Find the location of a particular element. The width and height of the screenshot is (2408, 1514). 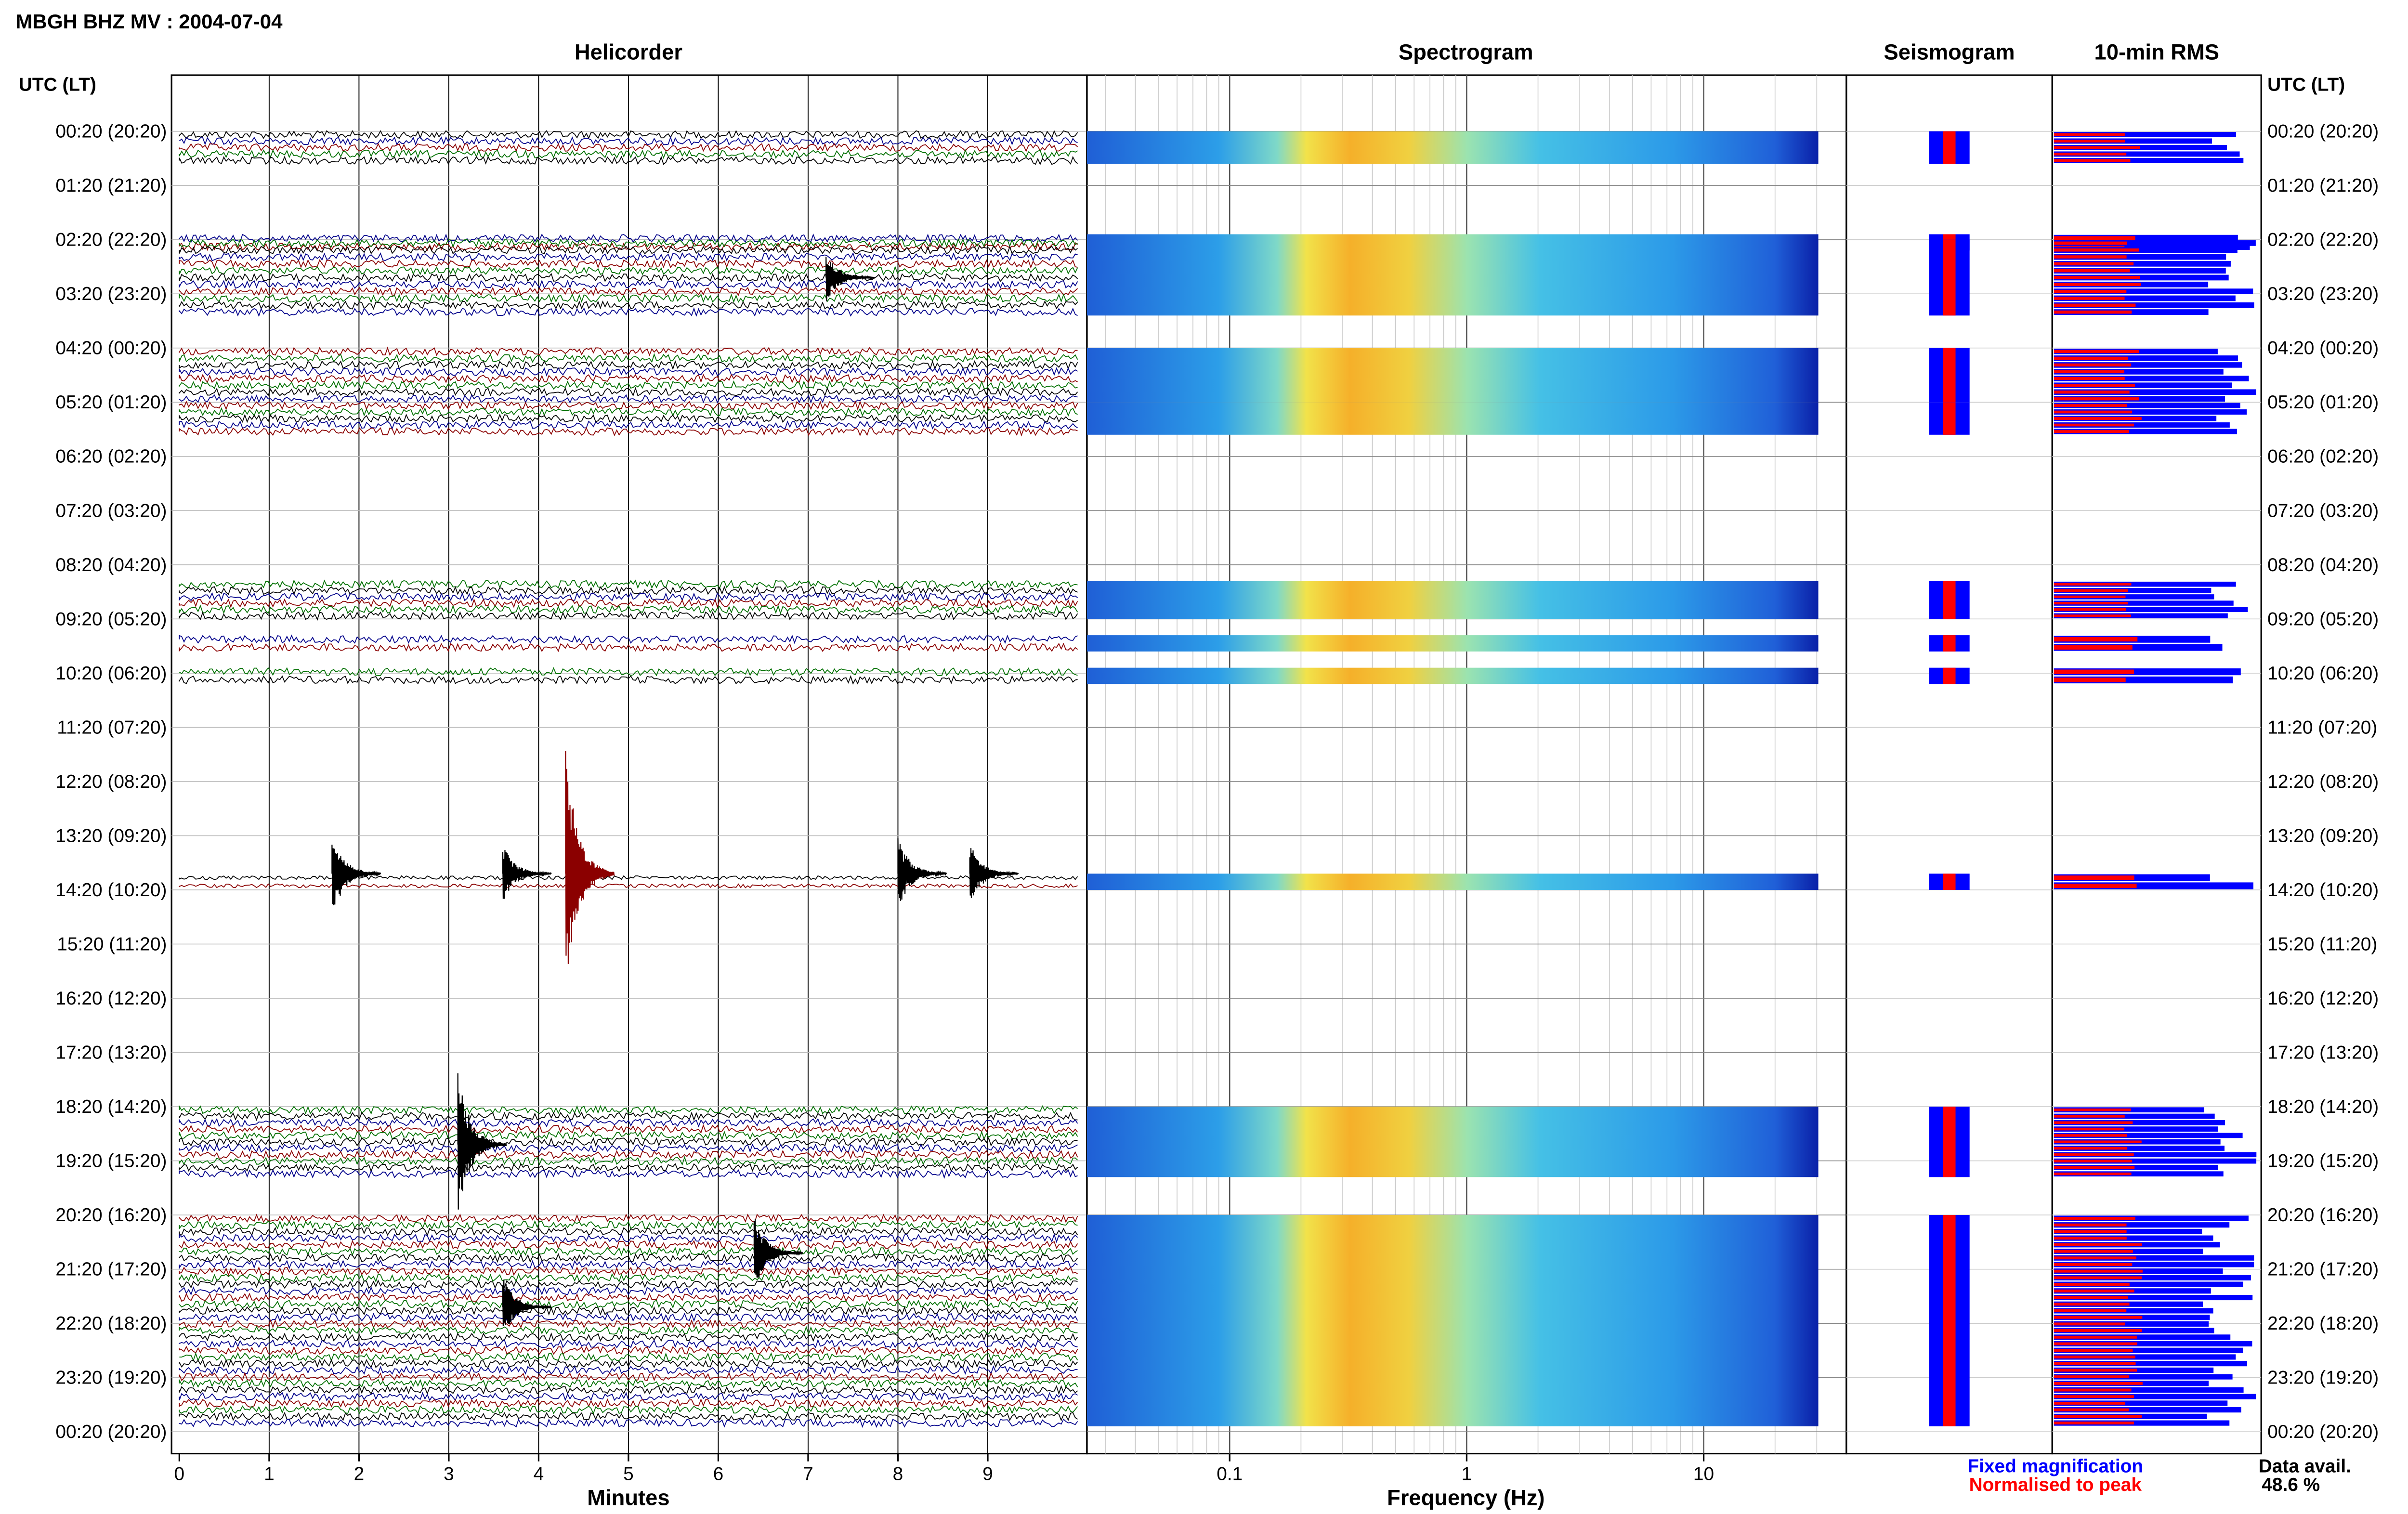

hour-label-left: 18:20 (14:20) is located at coordinates (111, 1106).